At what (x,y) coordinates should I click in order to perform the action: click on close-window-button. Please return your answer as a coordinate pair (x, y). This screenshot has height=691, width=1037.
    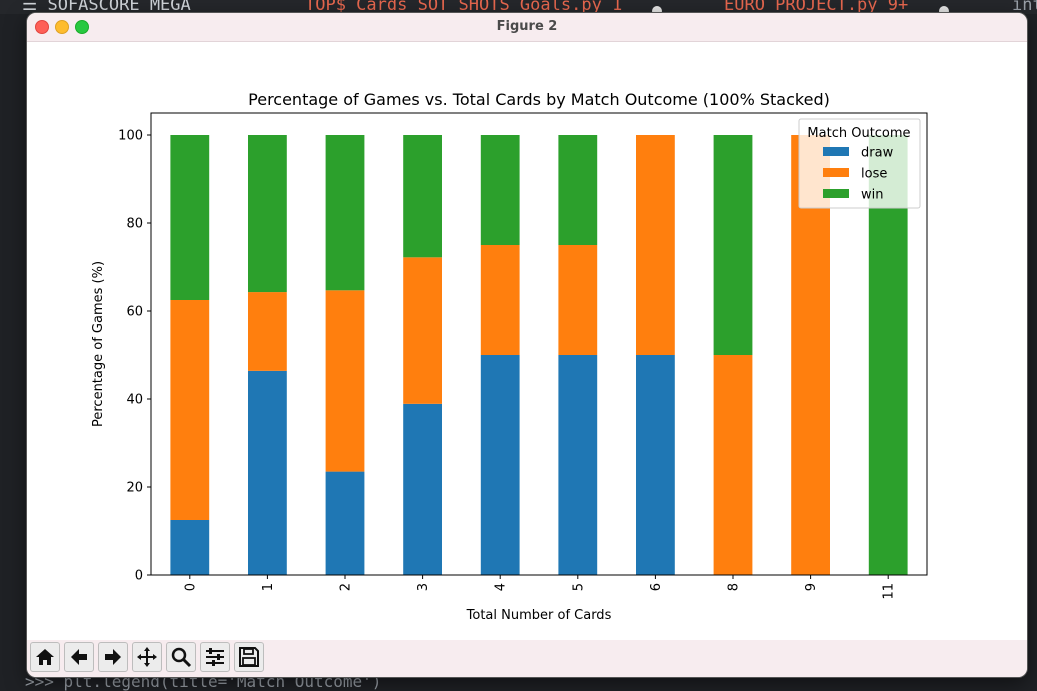
    Looking at the image, I should click on (42, 27).